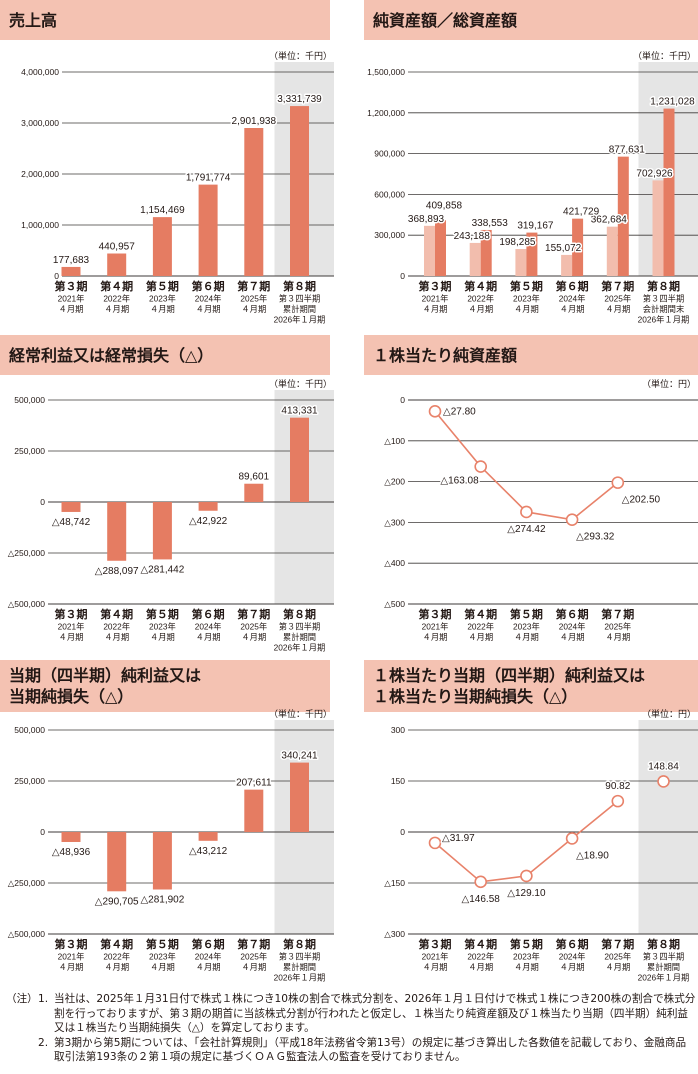 Image resolution: width=698 pixels, height=1074 pixels. What do you see at coordinates (43, 999) in the screenshot?
I see `note-number: 1.` at bounding box center [43, 999].